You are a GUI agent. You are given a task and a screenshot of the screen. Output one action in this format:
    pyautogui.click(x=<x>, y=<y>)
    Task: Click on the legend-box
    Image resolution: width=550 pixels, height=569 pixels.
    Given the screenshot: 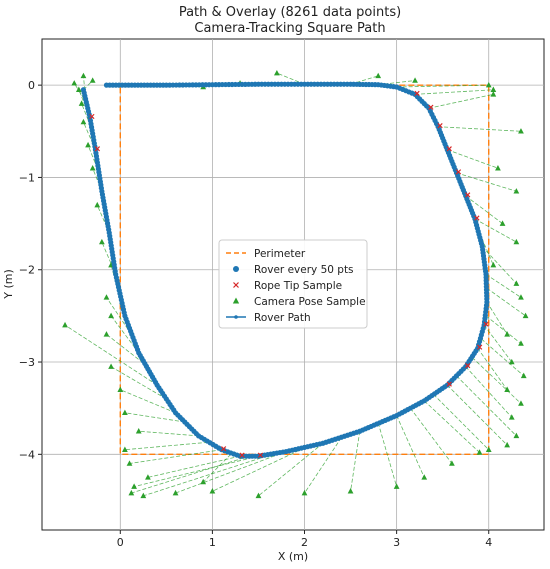 What is the action you would take?
    pyautogui.click(x=293, y=284)
    